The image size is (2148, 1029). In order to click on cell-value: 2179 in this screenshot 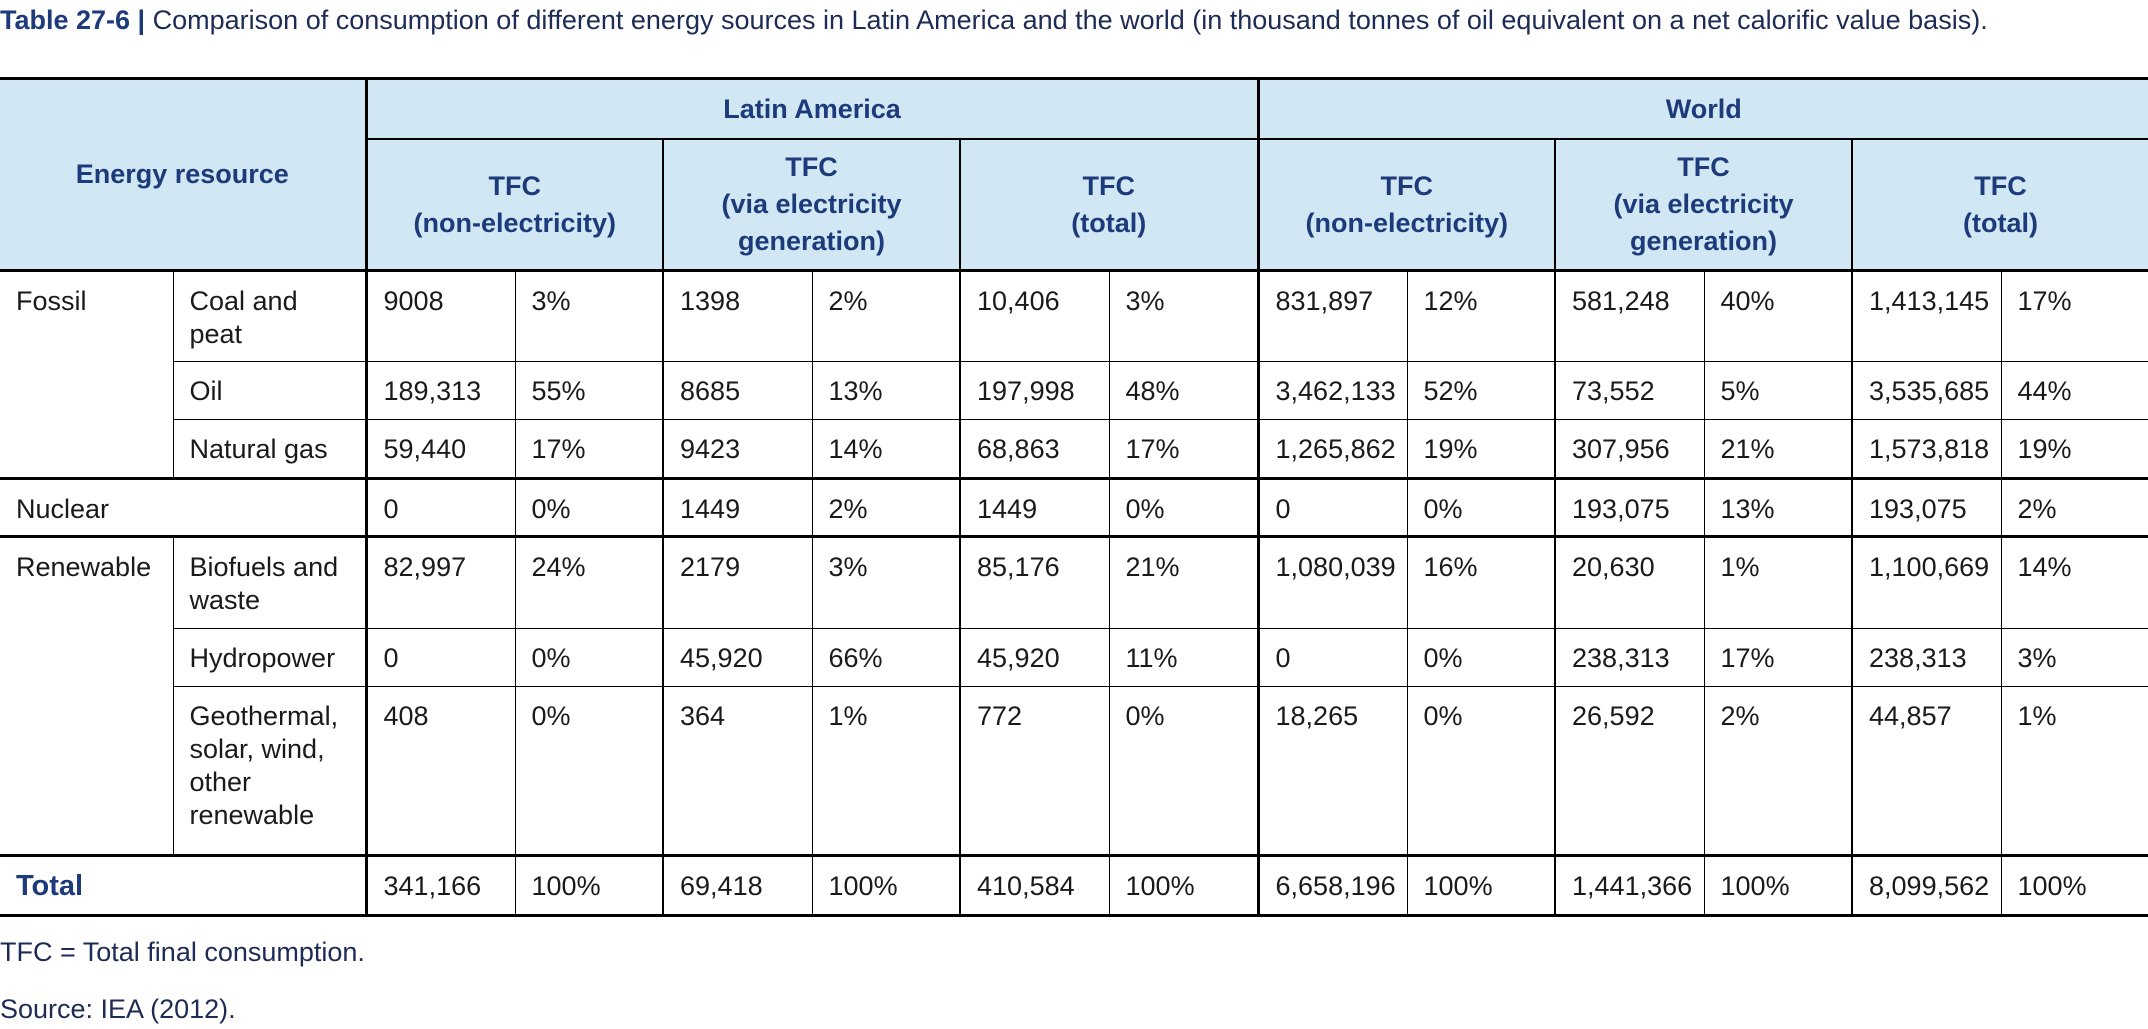, I will do `click(738, 582)`.